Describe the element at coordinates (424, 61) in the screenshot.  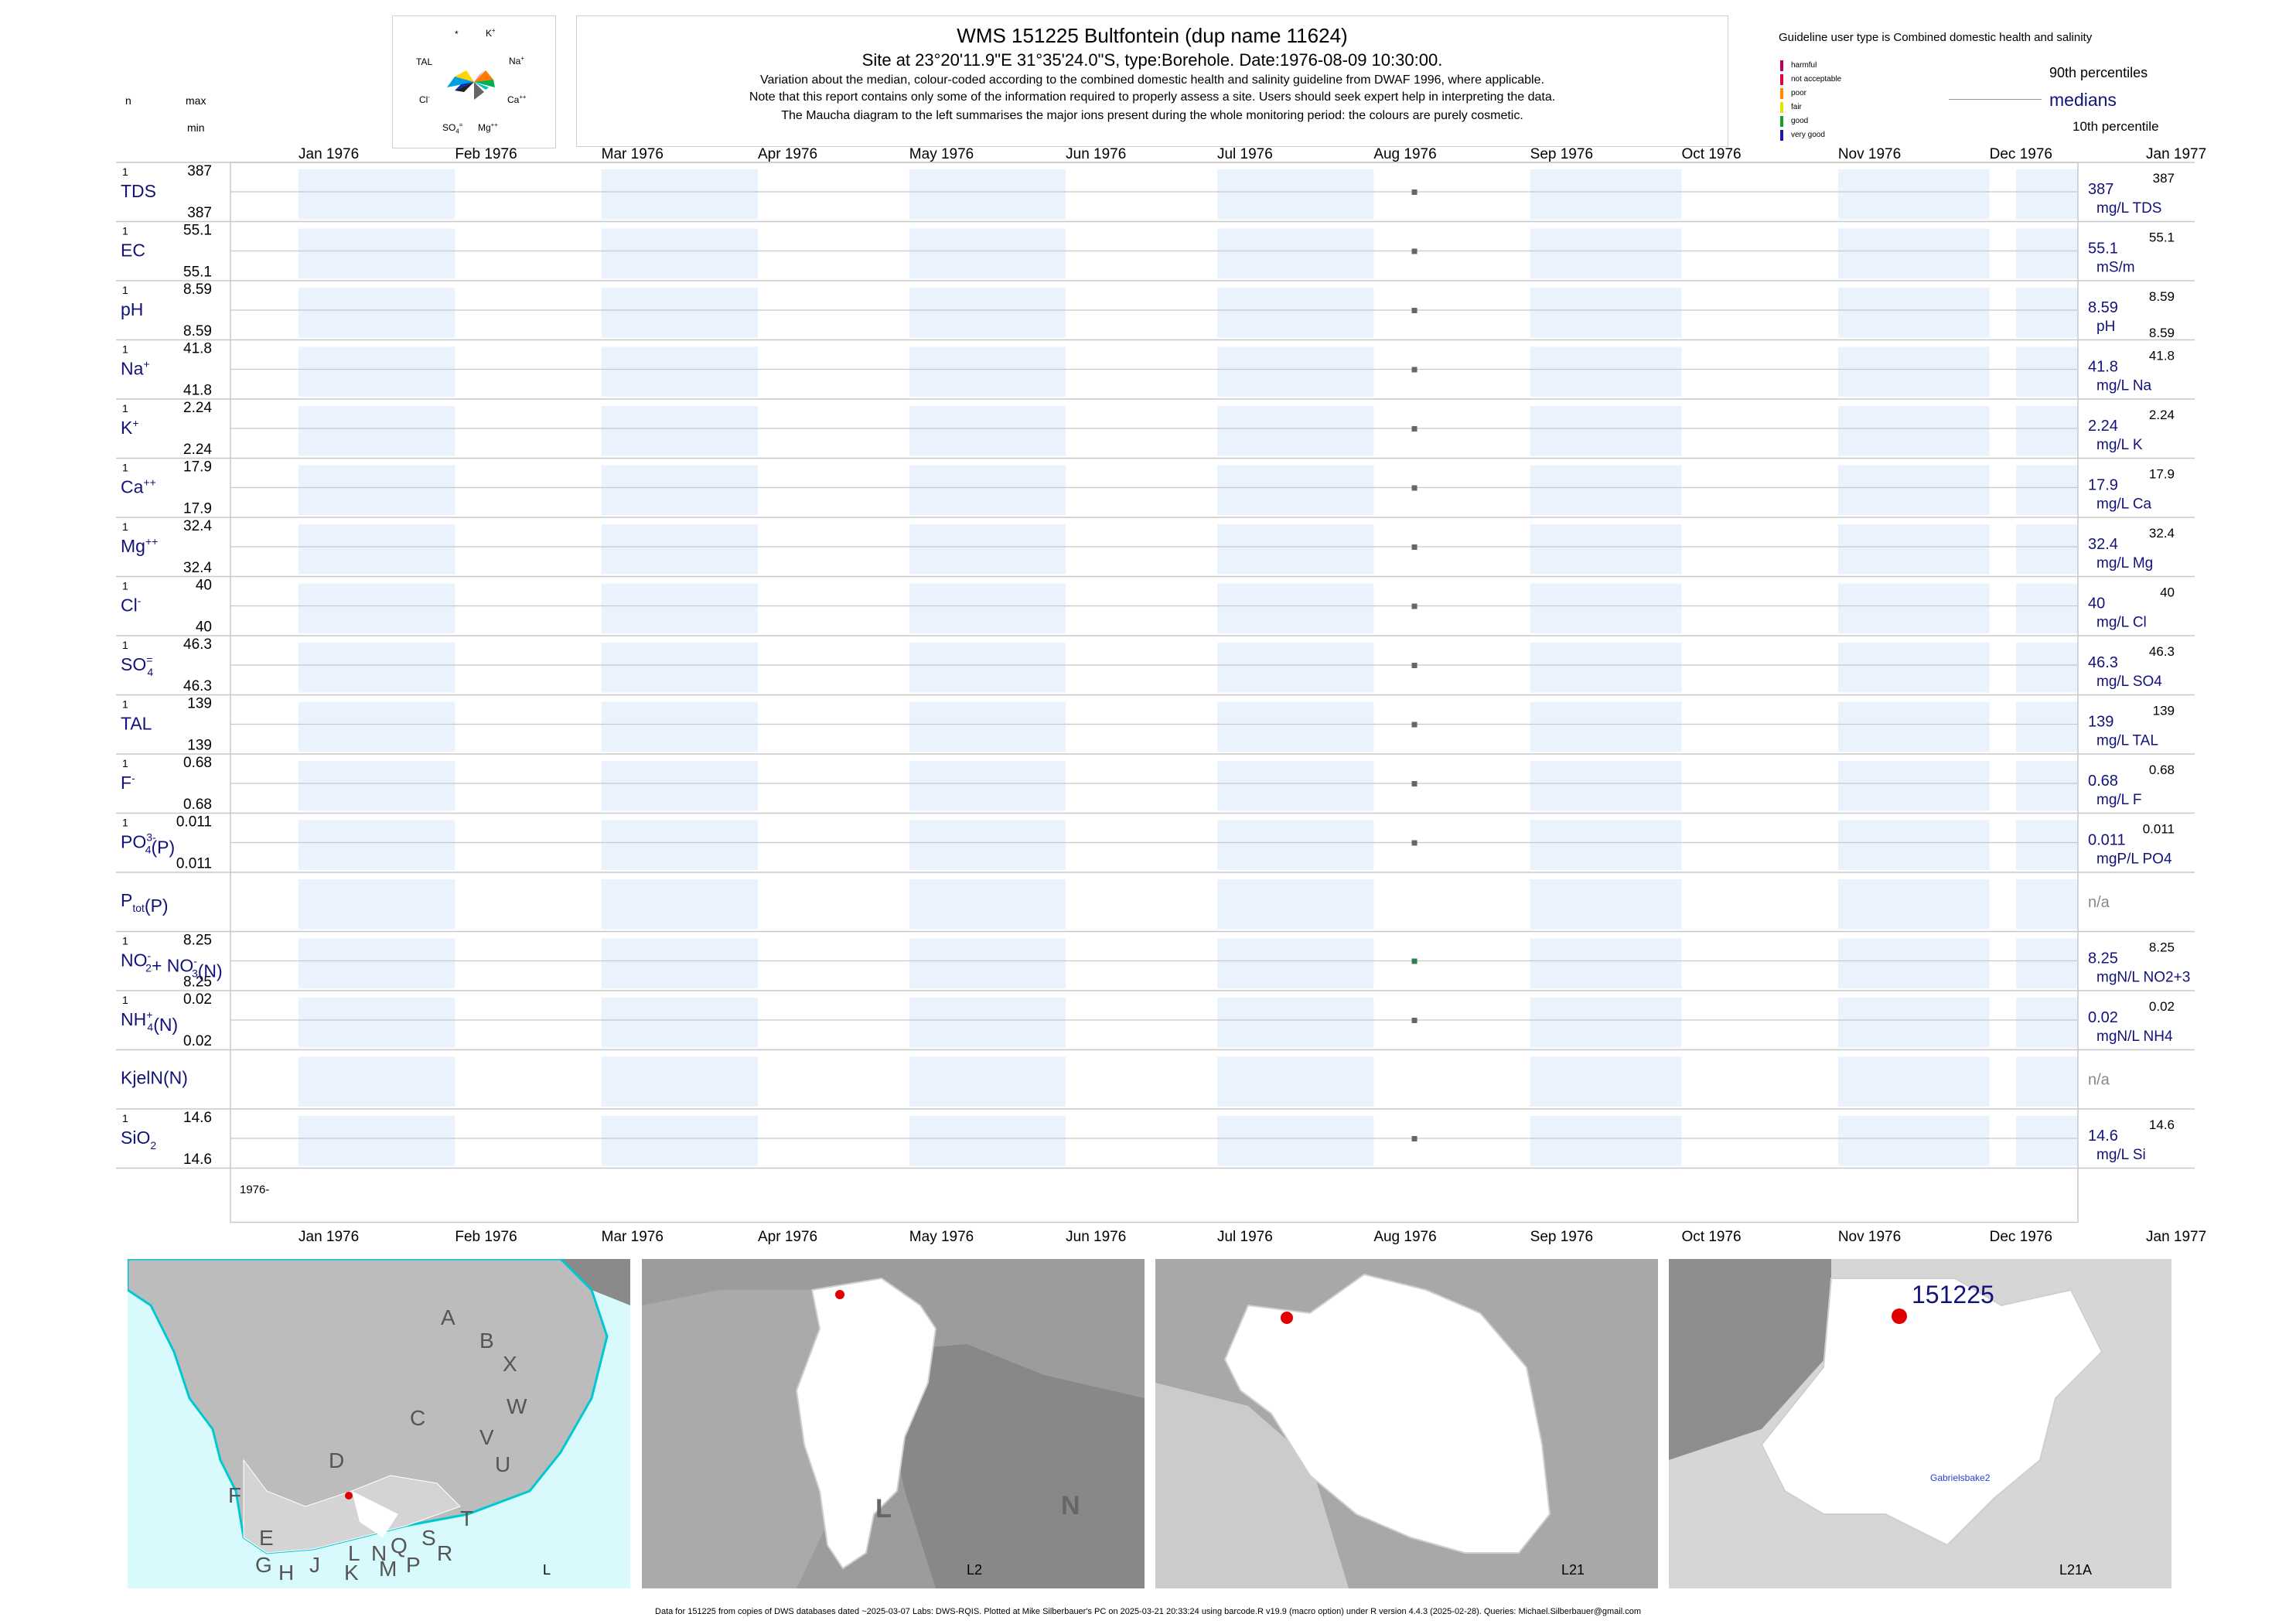
I see `maucha-label-tal: TAL` at that location.